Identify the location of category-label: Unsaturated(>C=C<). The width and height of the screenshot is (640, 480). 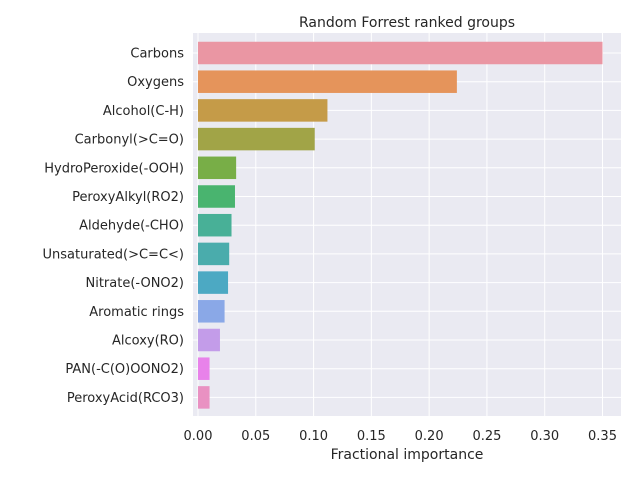
(113, 254).